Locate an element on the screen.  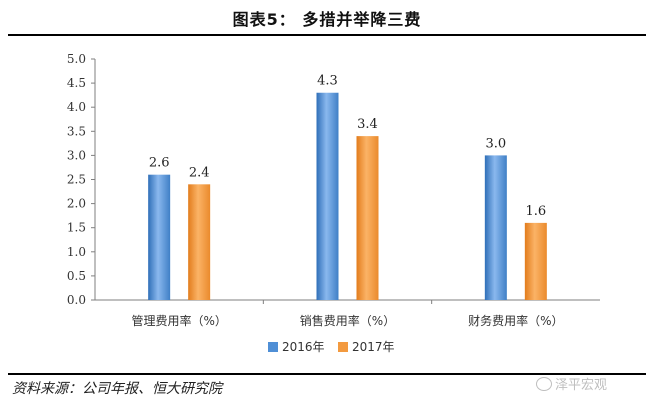
x-category-label: 管理费用率（%） is located at coordinates (178, 320).